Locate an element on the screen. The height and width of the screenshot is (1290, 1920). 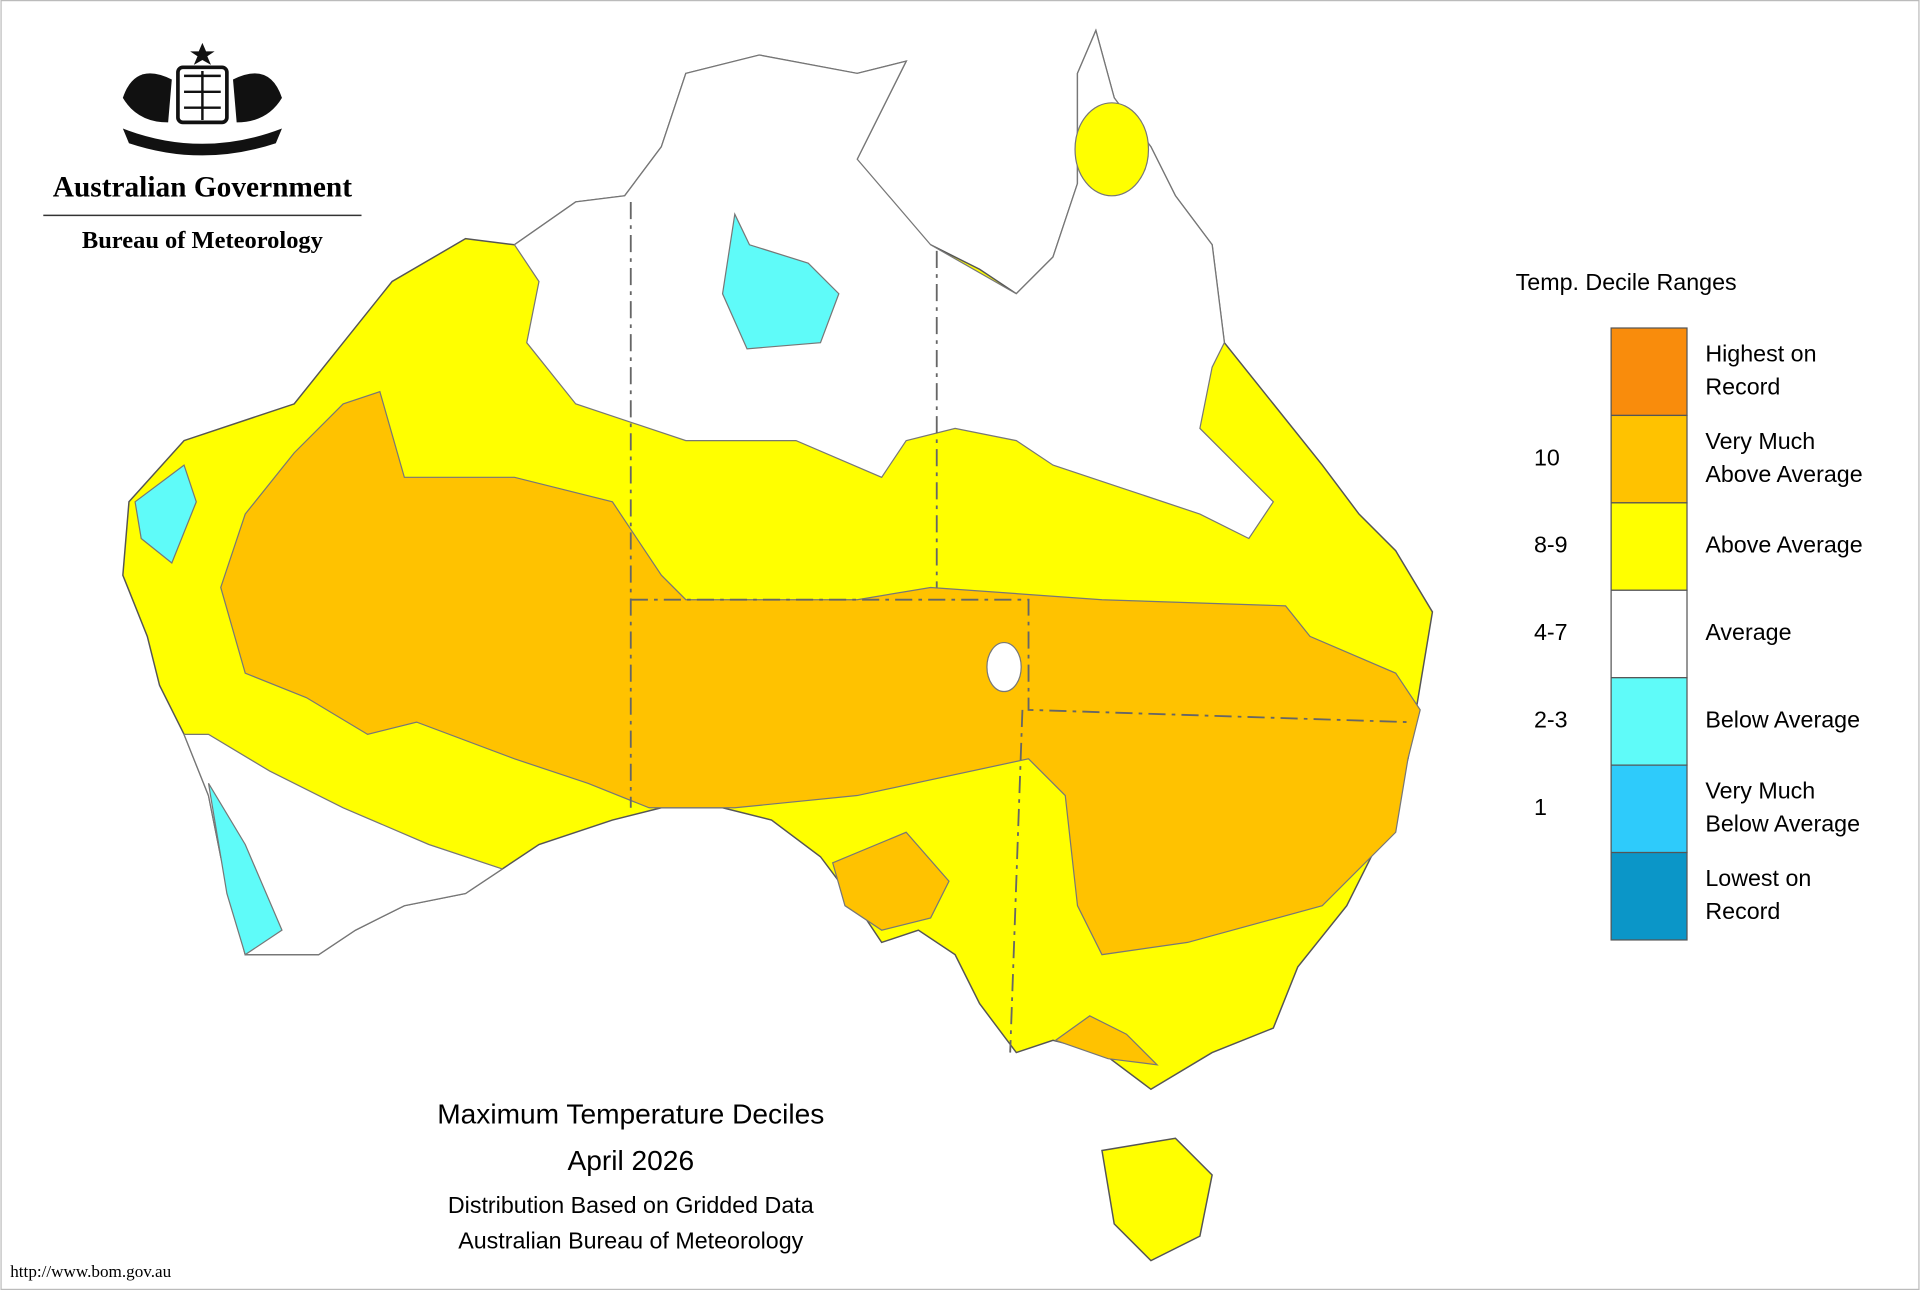
map-subtitle: Distribution Based on Gridded Data is located at coordinates (631, 1205).